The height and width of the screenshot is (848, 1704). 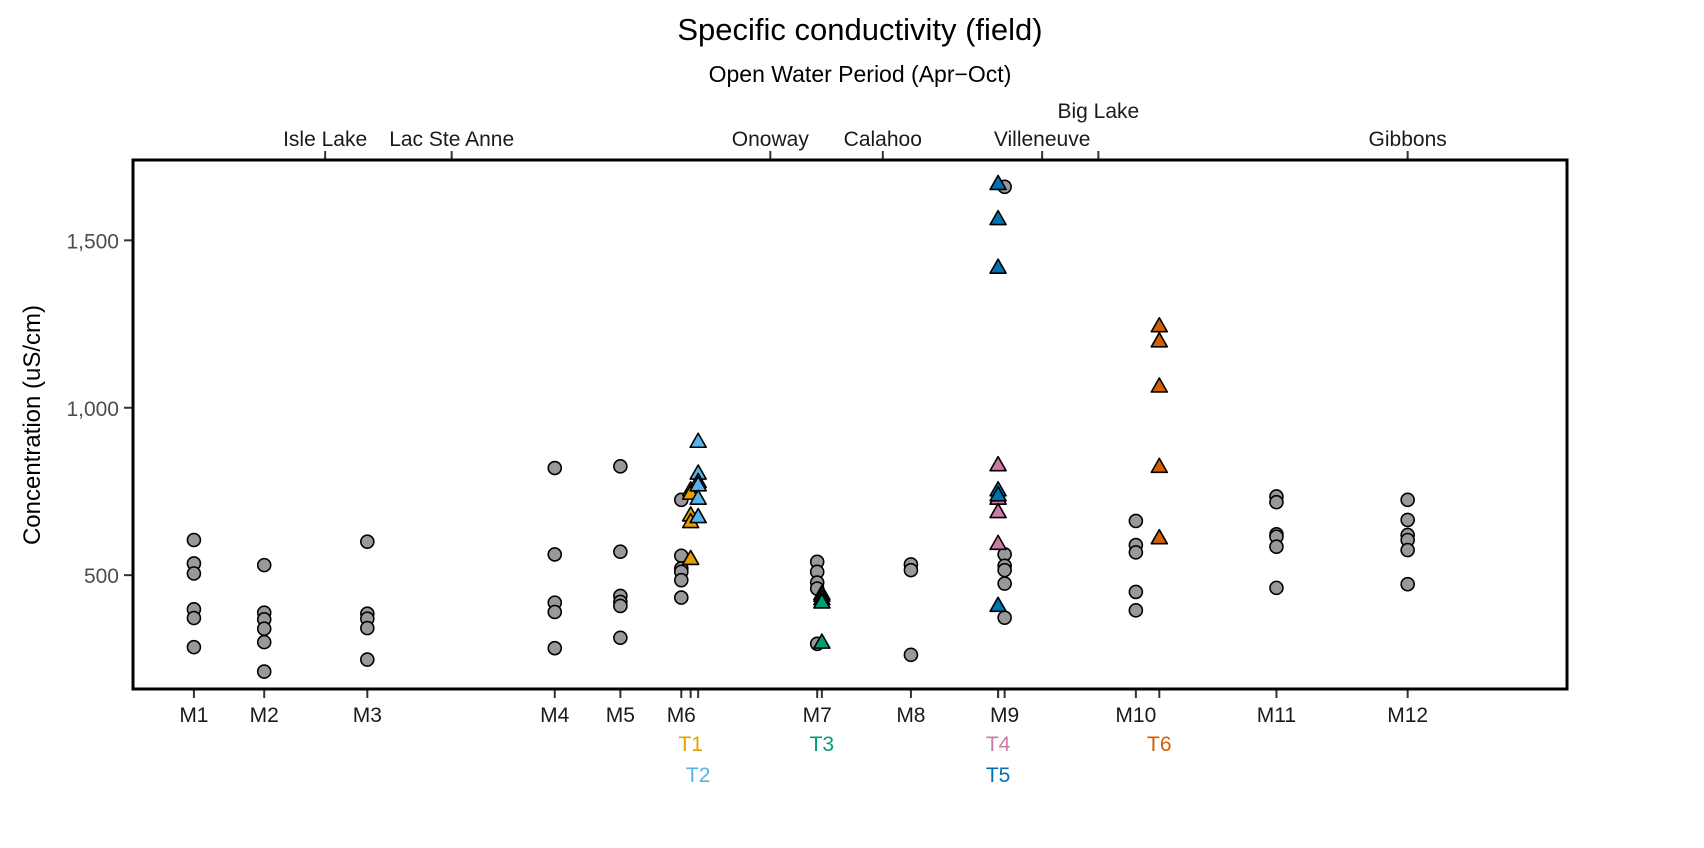 I want to click on x-axis: M1 M2 M3 M4 M5 M6 M7 M8 M9 M10 M11 M12 T1 T2 T3 T4 T5 T6, so click(x=803, y=738).